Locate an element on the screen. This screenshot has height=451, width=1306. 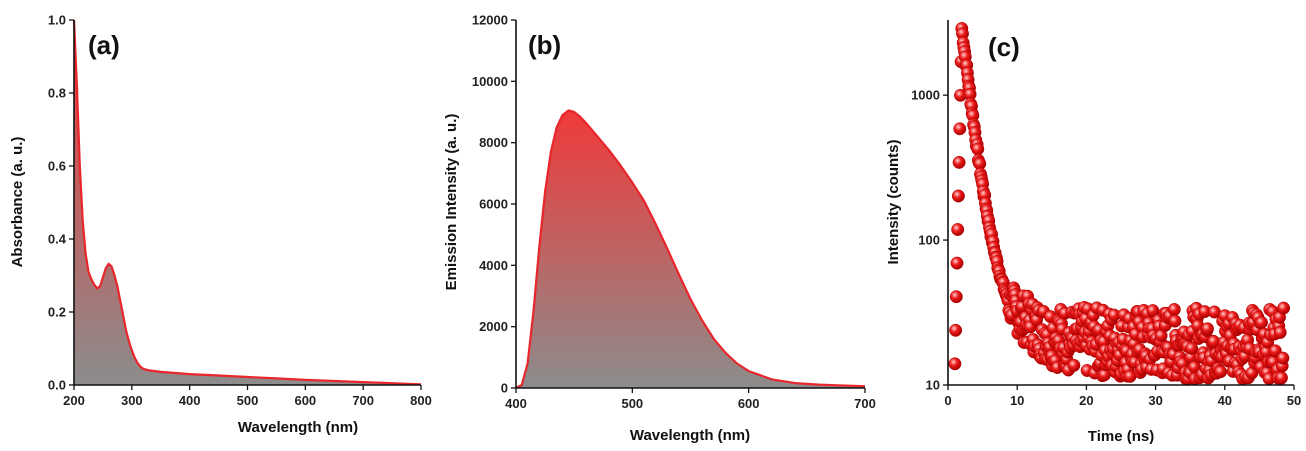
panel-c-label: (c) is located at coordinates (1004, 47).